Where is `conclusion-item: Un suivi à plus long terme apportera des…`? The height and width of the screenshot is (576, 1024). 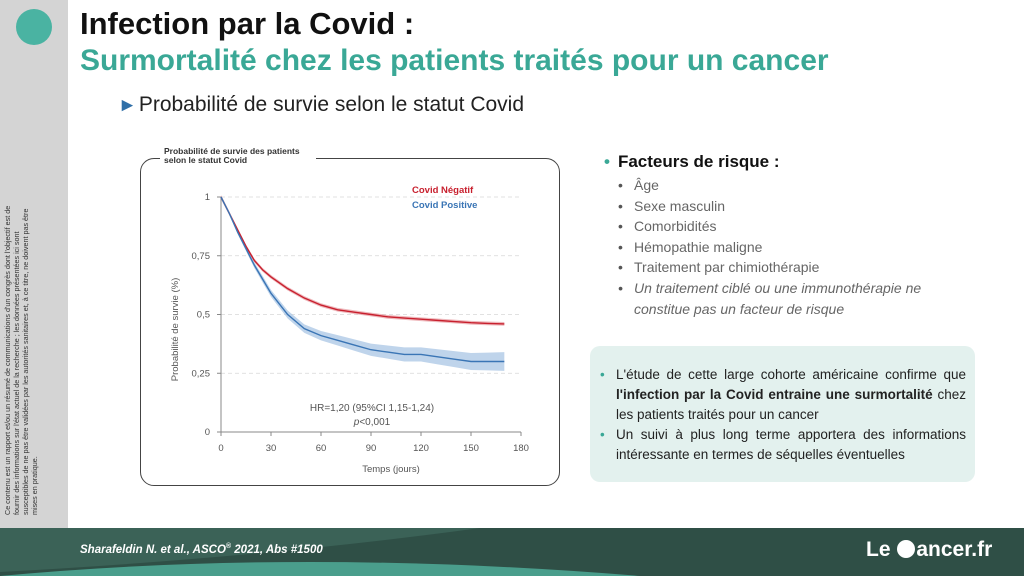
conclusion-item: Un suivi à plus long terme apportera des… is located at coordinates (783, 445).